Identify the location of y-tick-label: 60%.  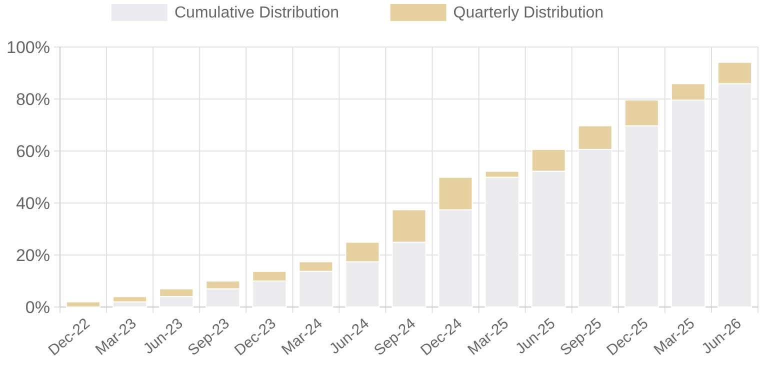
(33, 151).